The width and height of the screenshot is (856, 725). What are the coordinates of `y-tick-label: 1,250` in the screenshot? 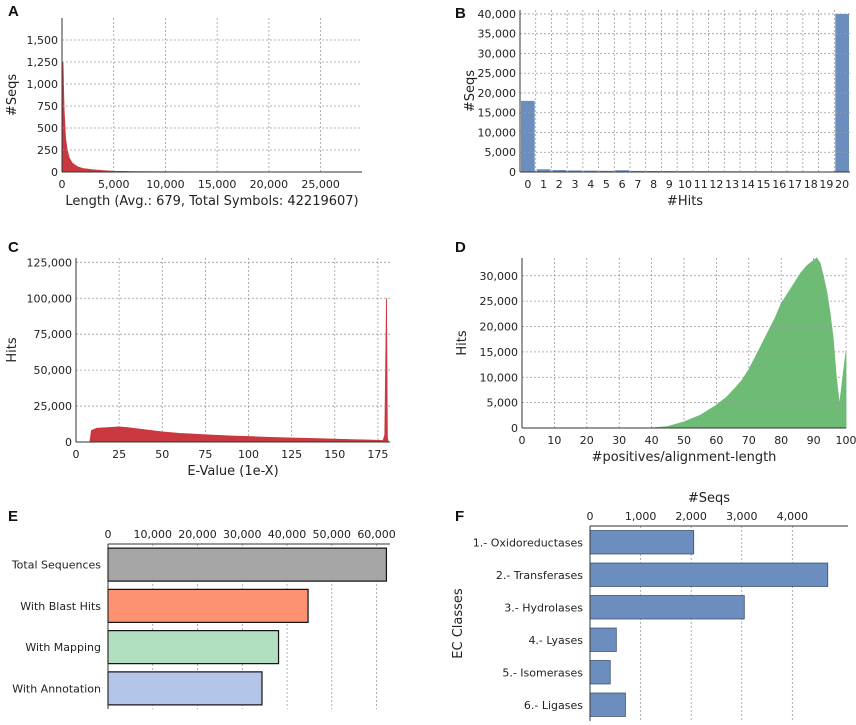 It's located at (43, 62).